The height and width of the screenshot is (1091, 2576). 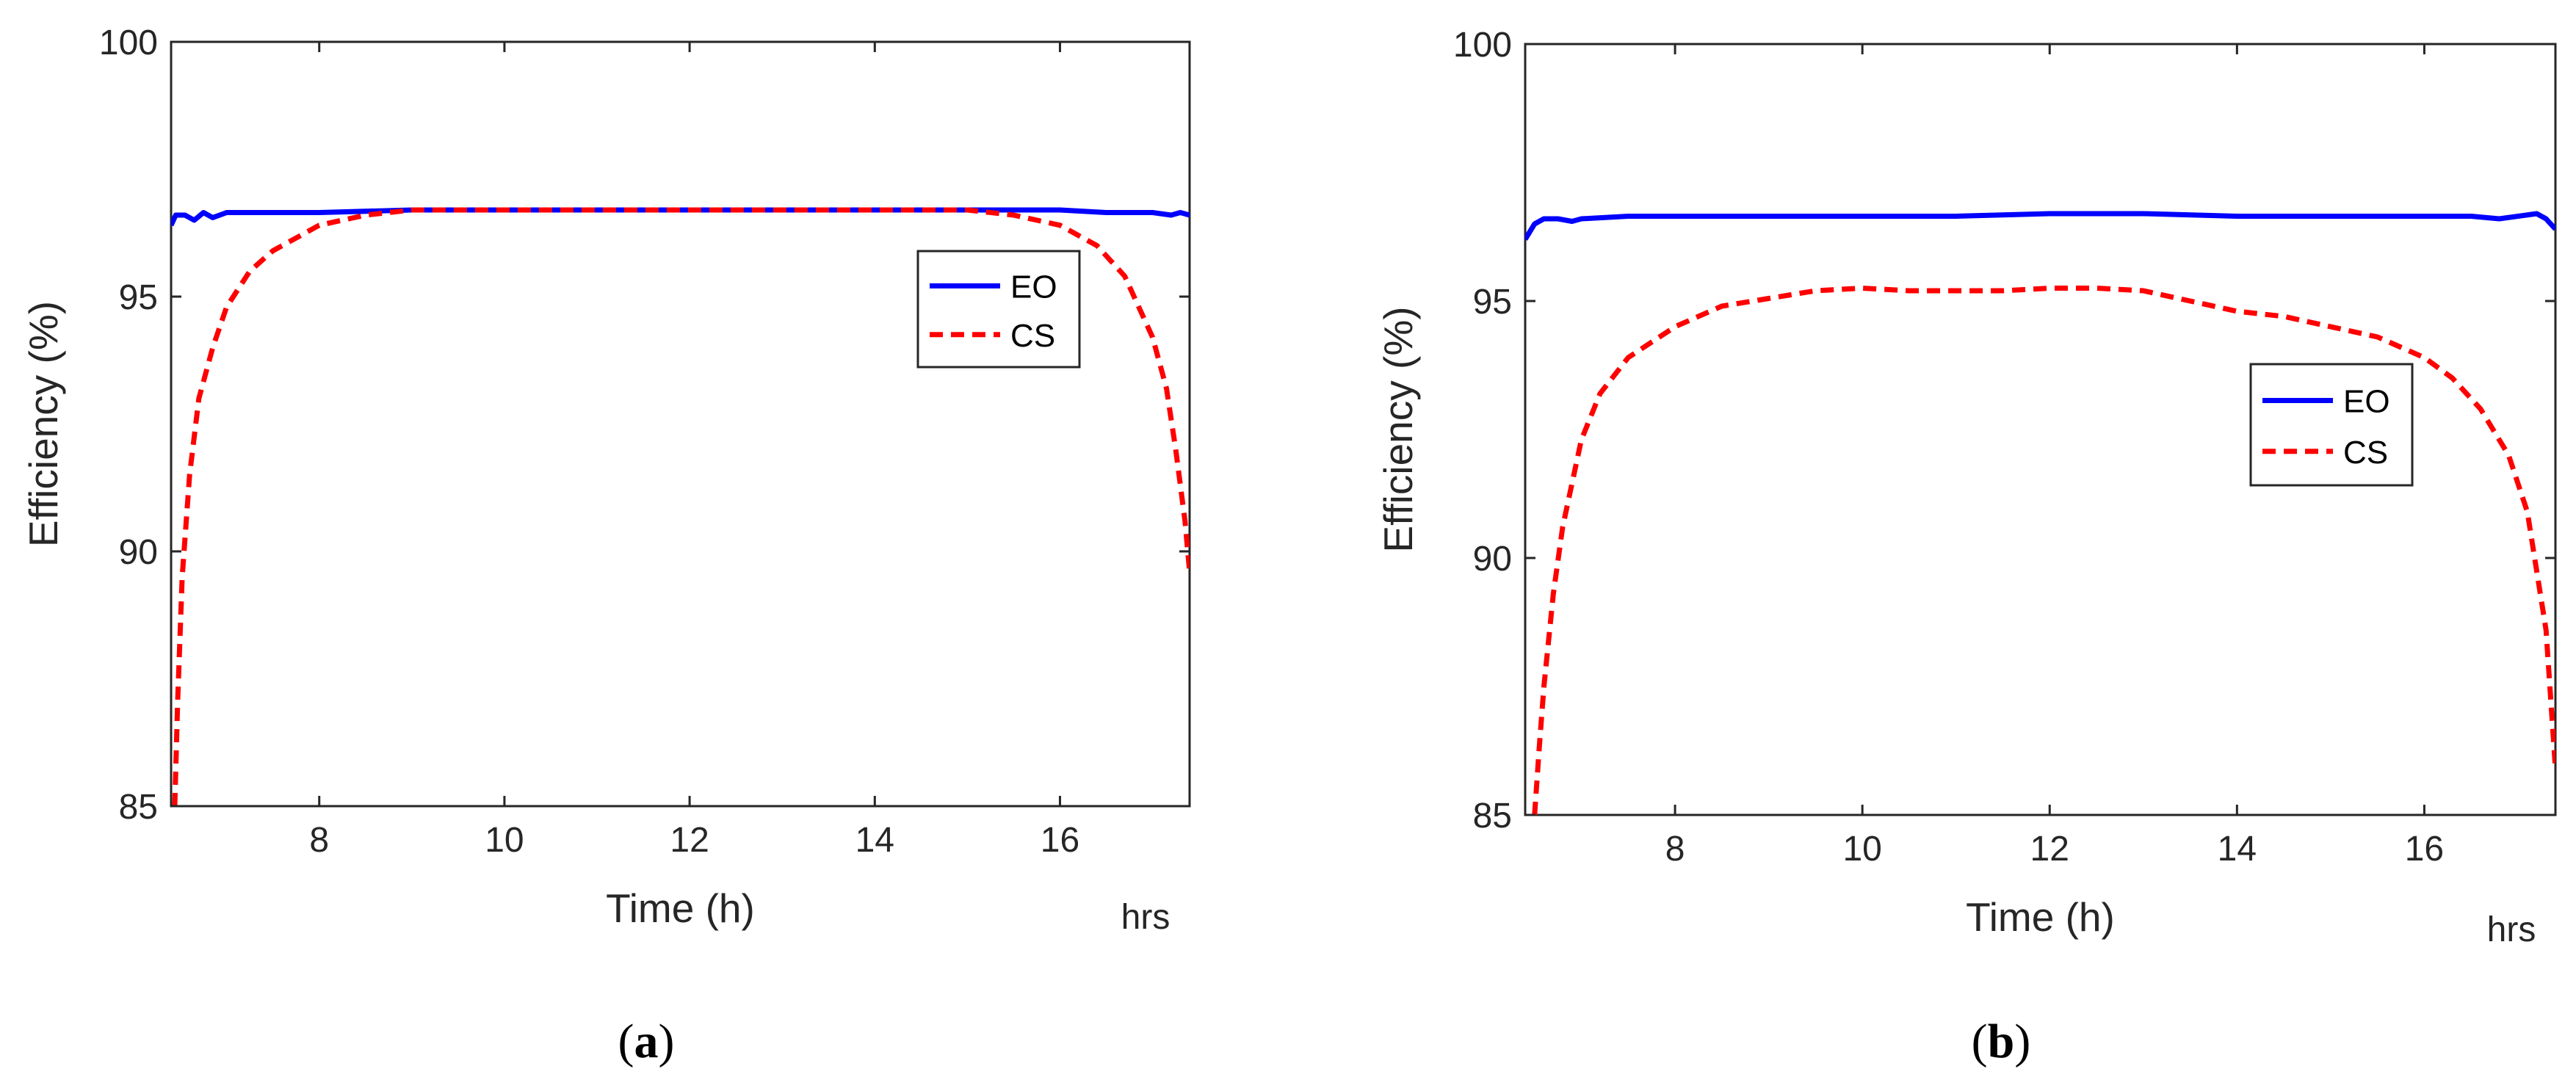 What do you see at coordinates (2001, 1041) in the screenshot?
I see `panel-label: (b)` at bounding box center [2001, 1041].